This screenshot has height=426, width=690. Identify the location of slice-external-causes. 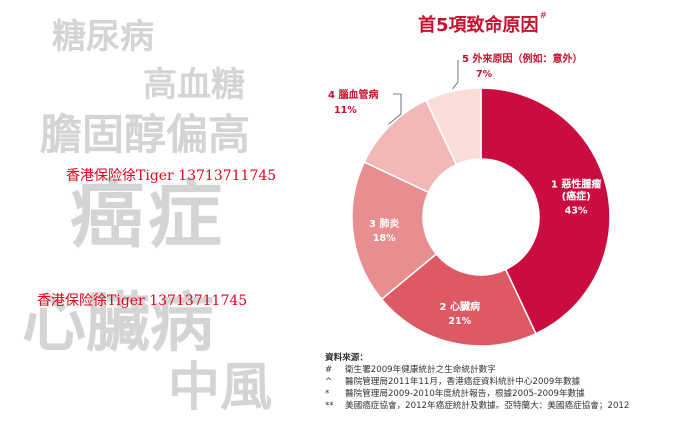
(453, 126).